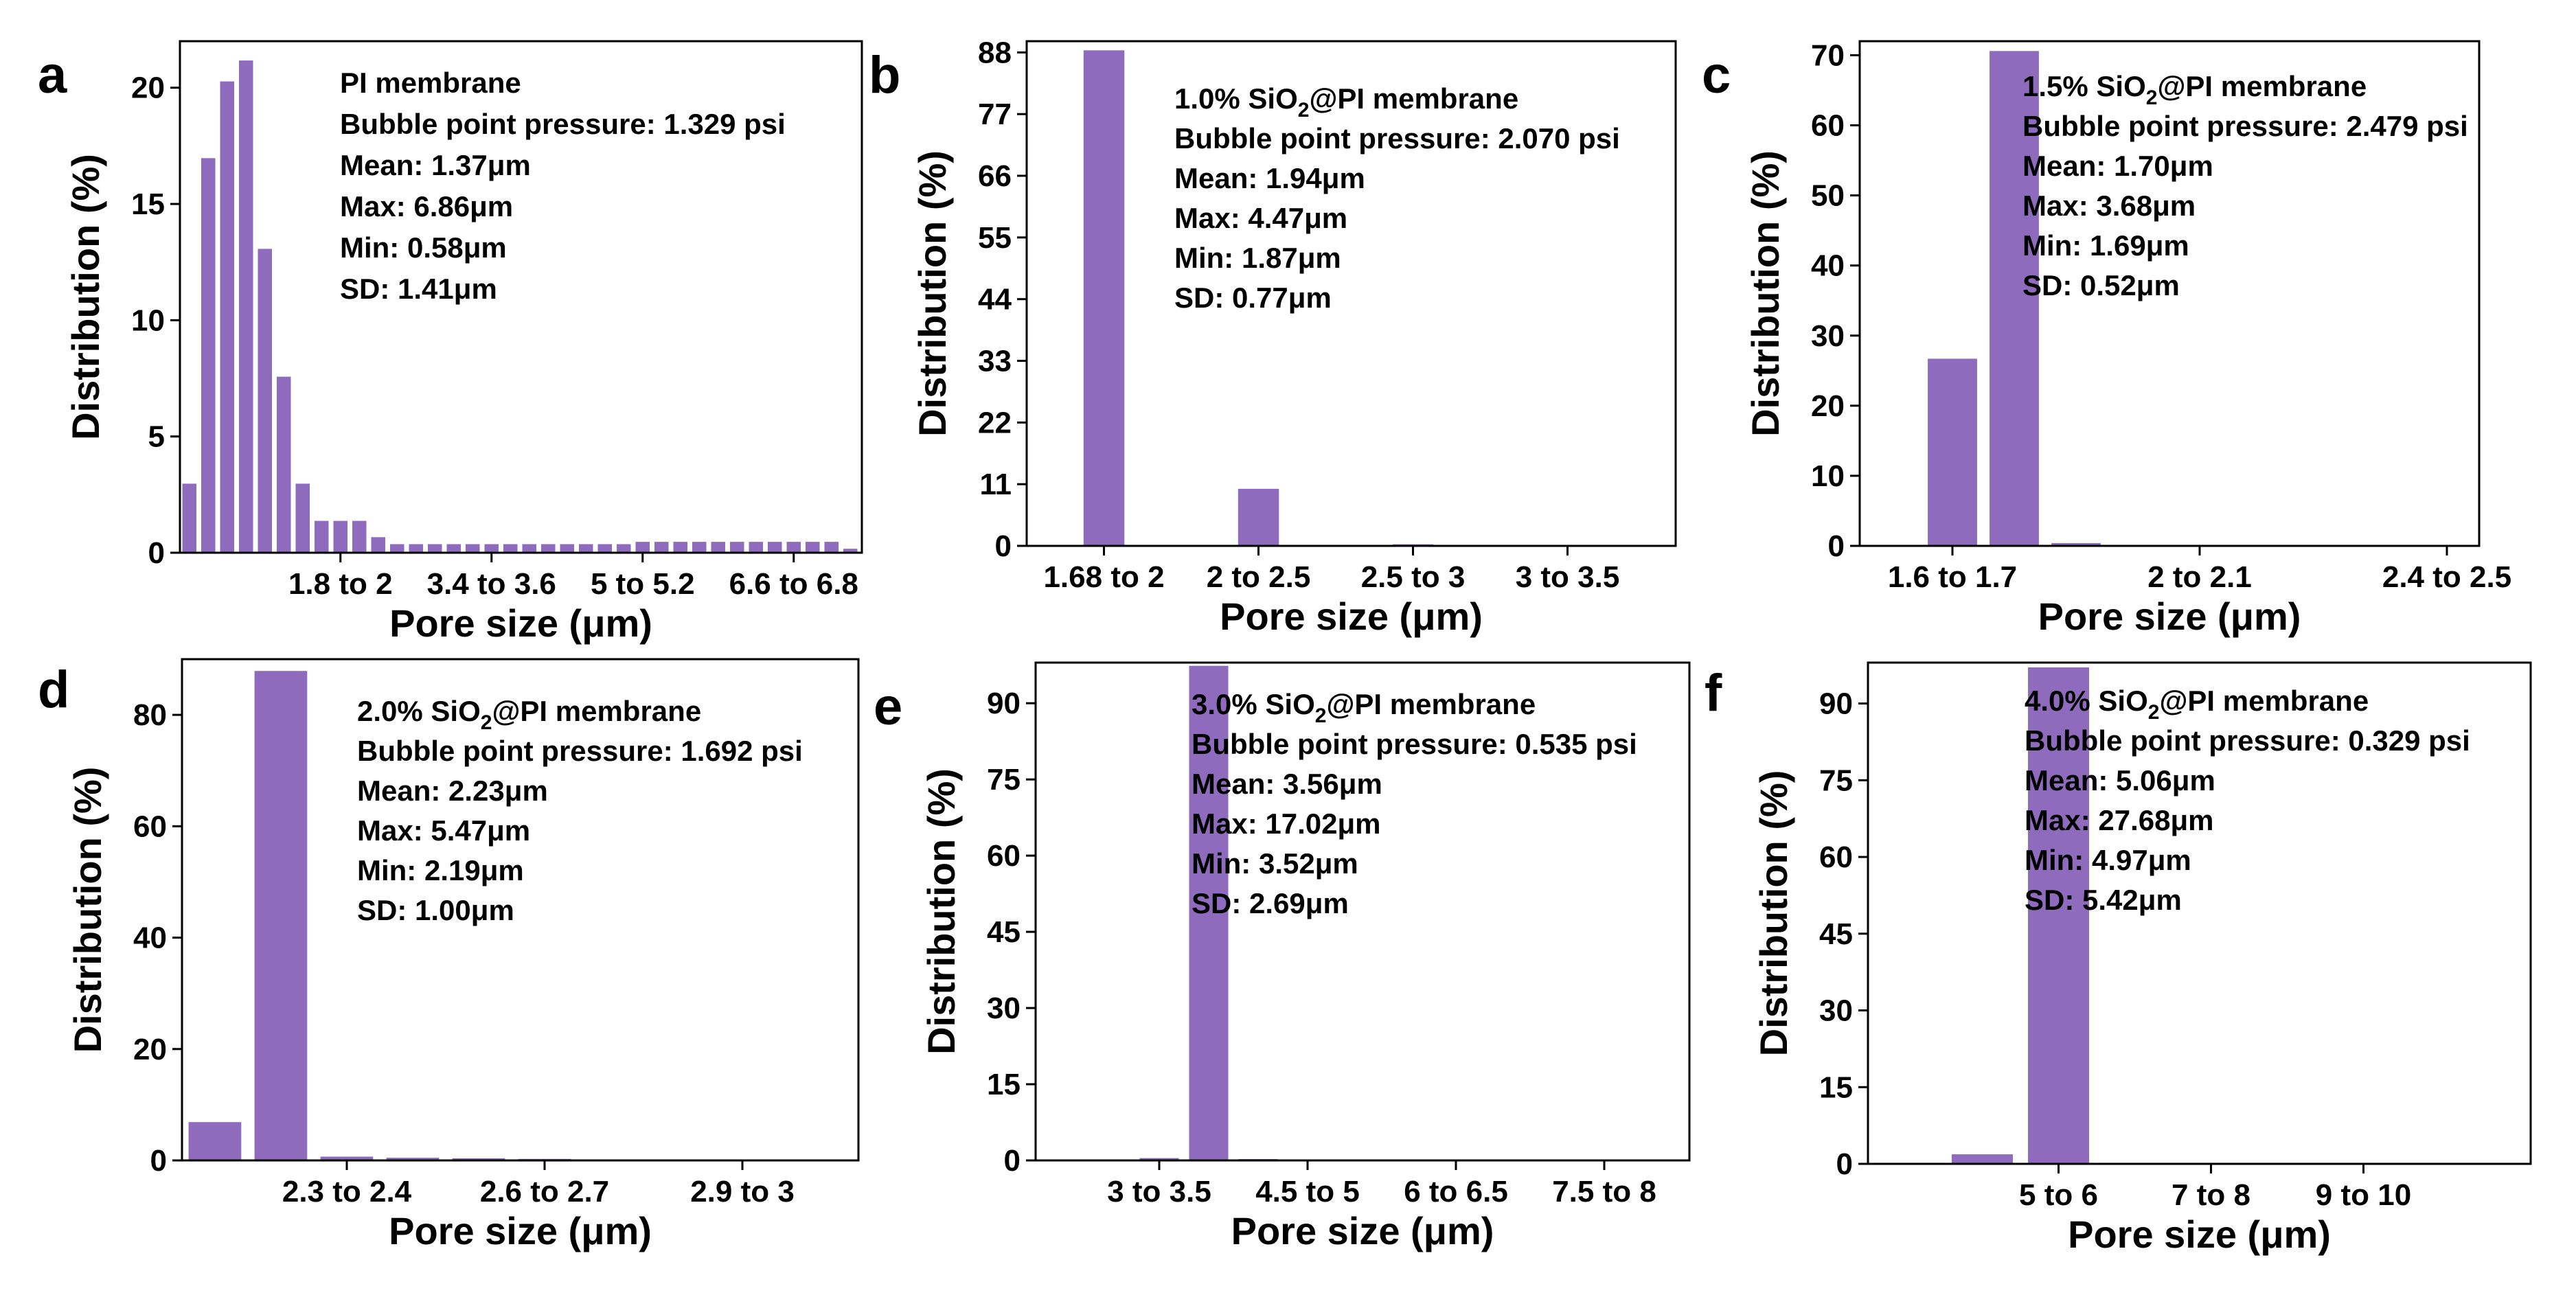  I want to click on y-tick-label: 5, so click(156, 437).